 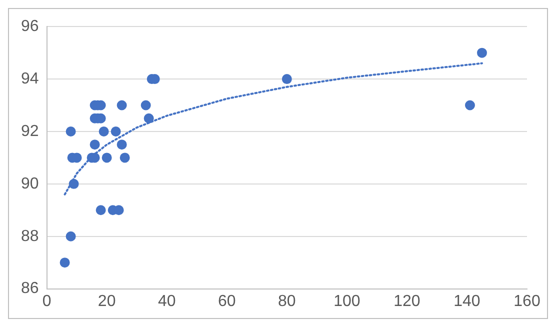 What do you see at coordinates (407, 301) in the screenshot?
I see `x-tick-label: 120` at bounding box center [407, 301].